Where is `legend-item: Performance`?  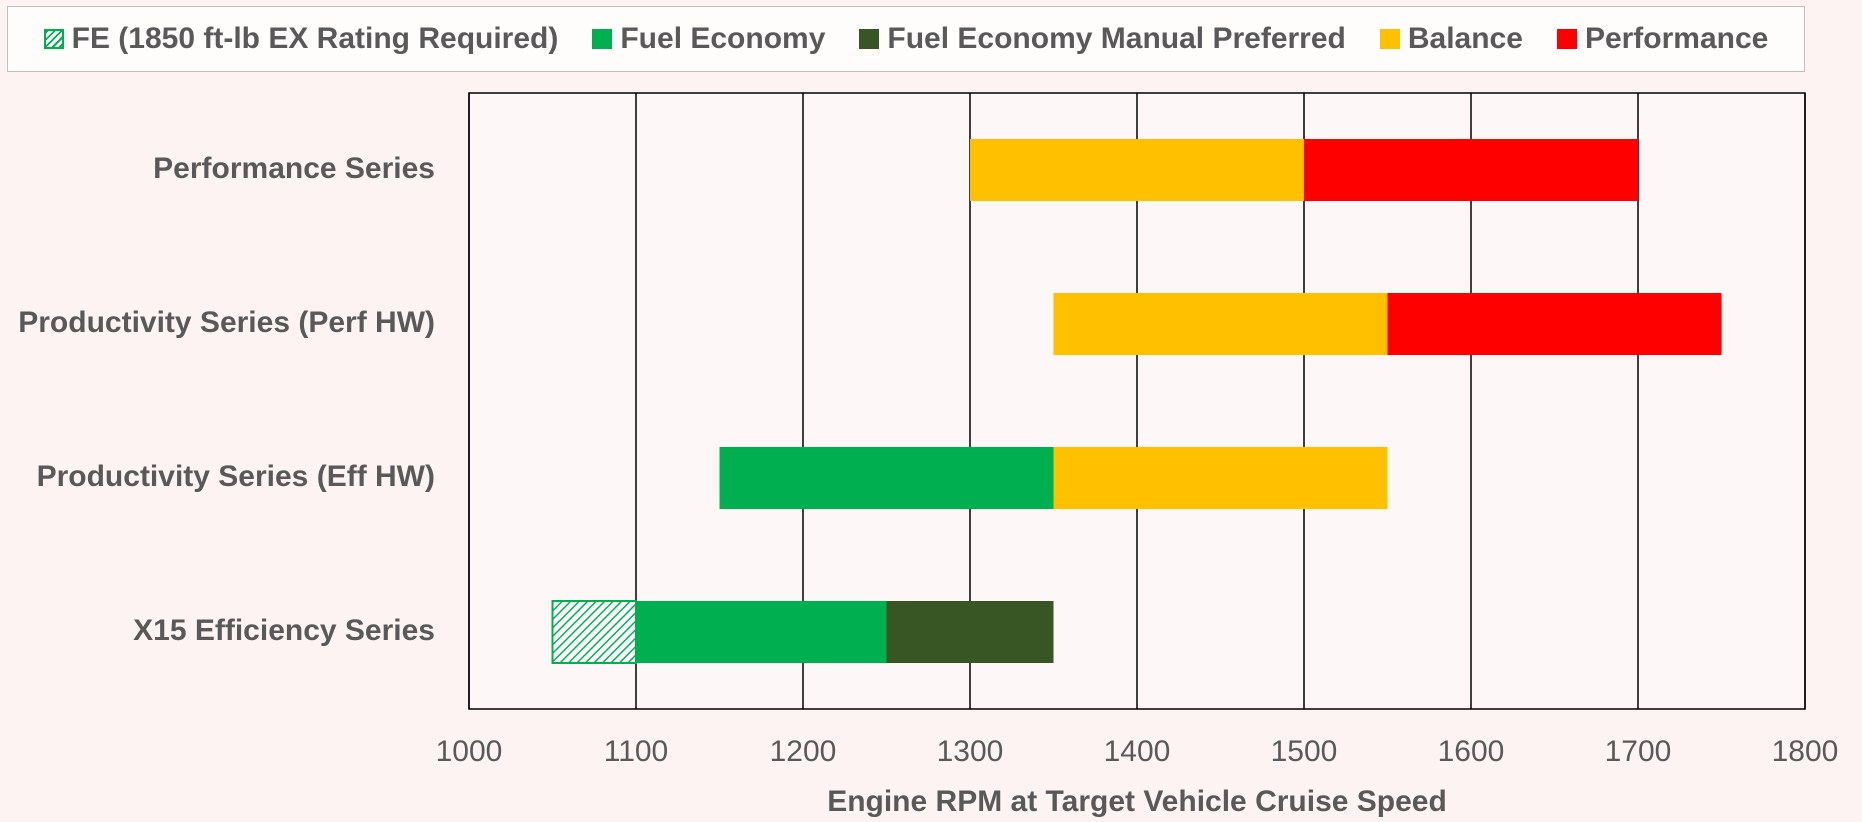 legend-item: Performance is located at coordinates (1662, 39).